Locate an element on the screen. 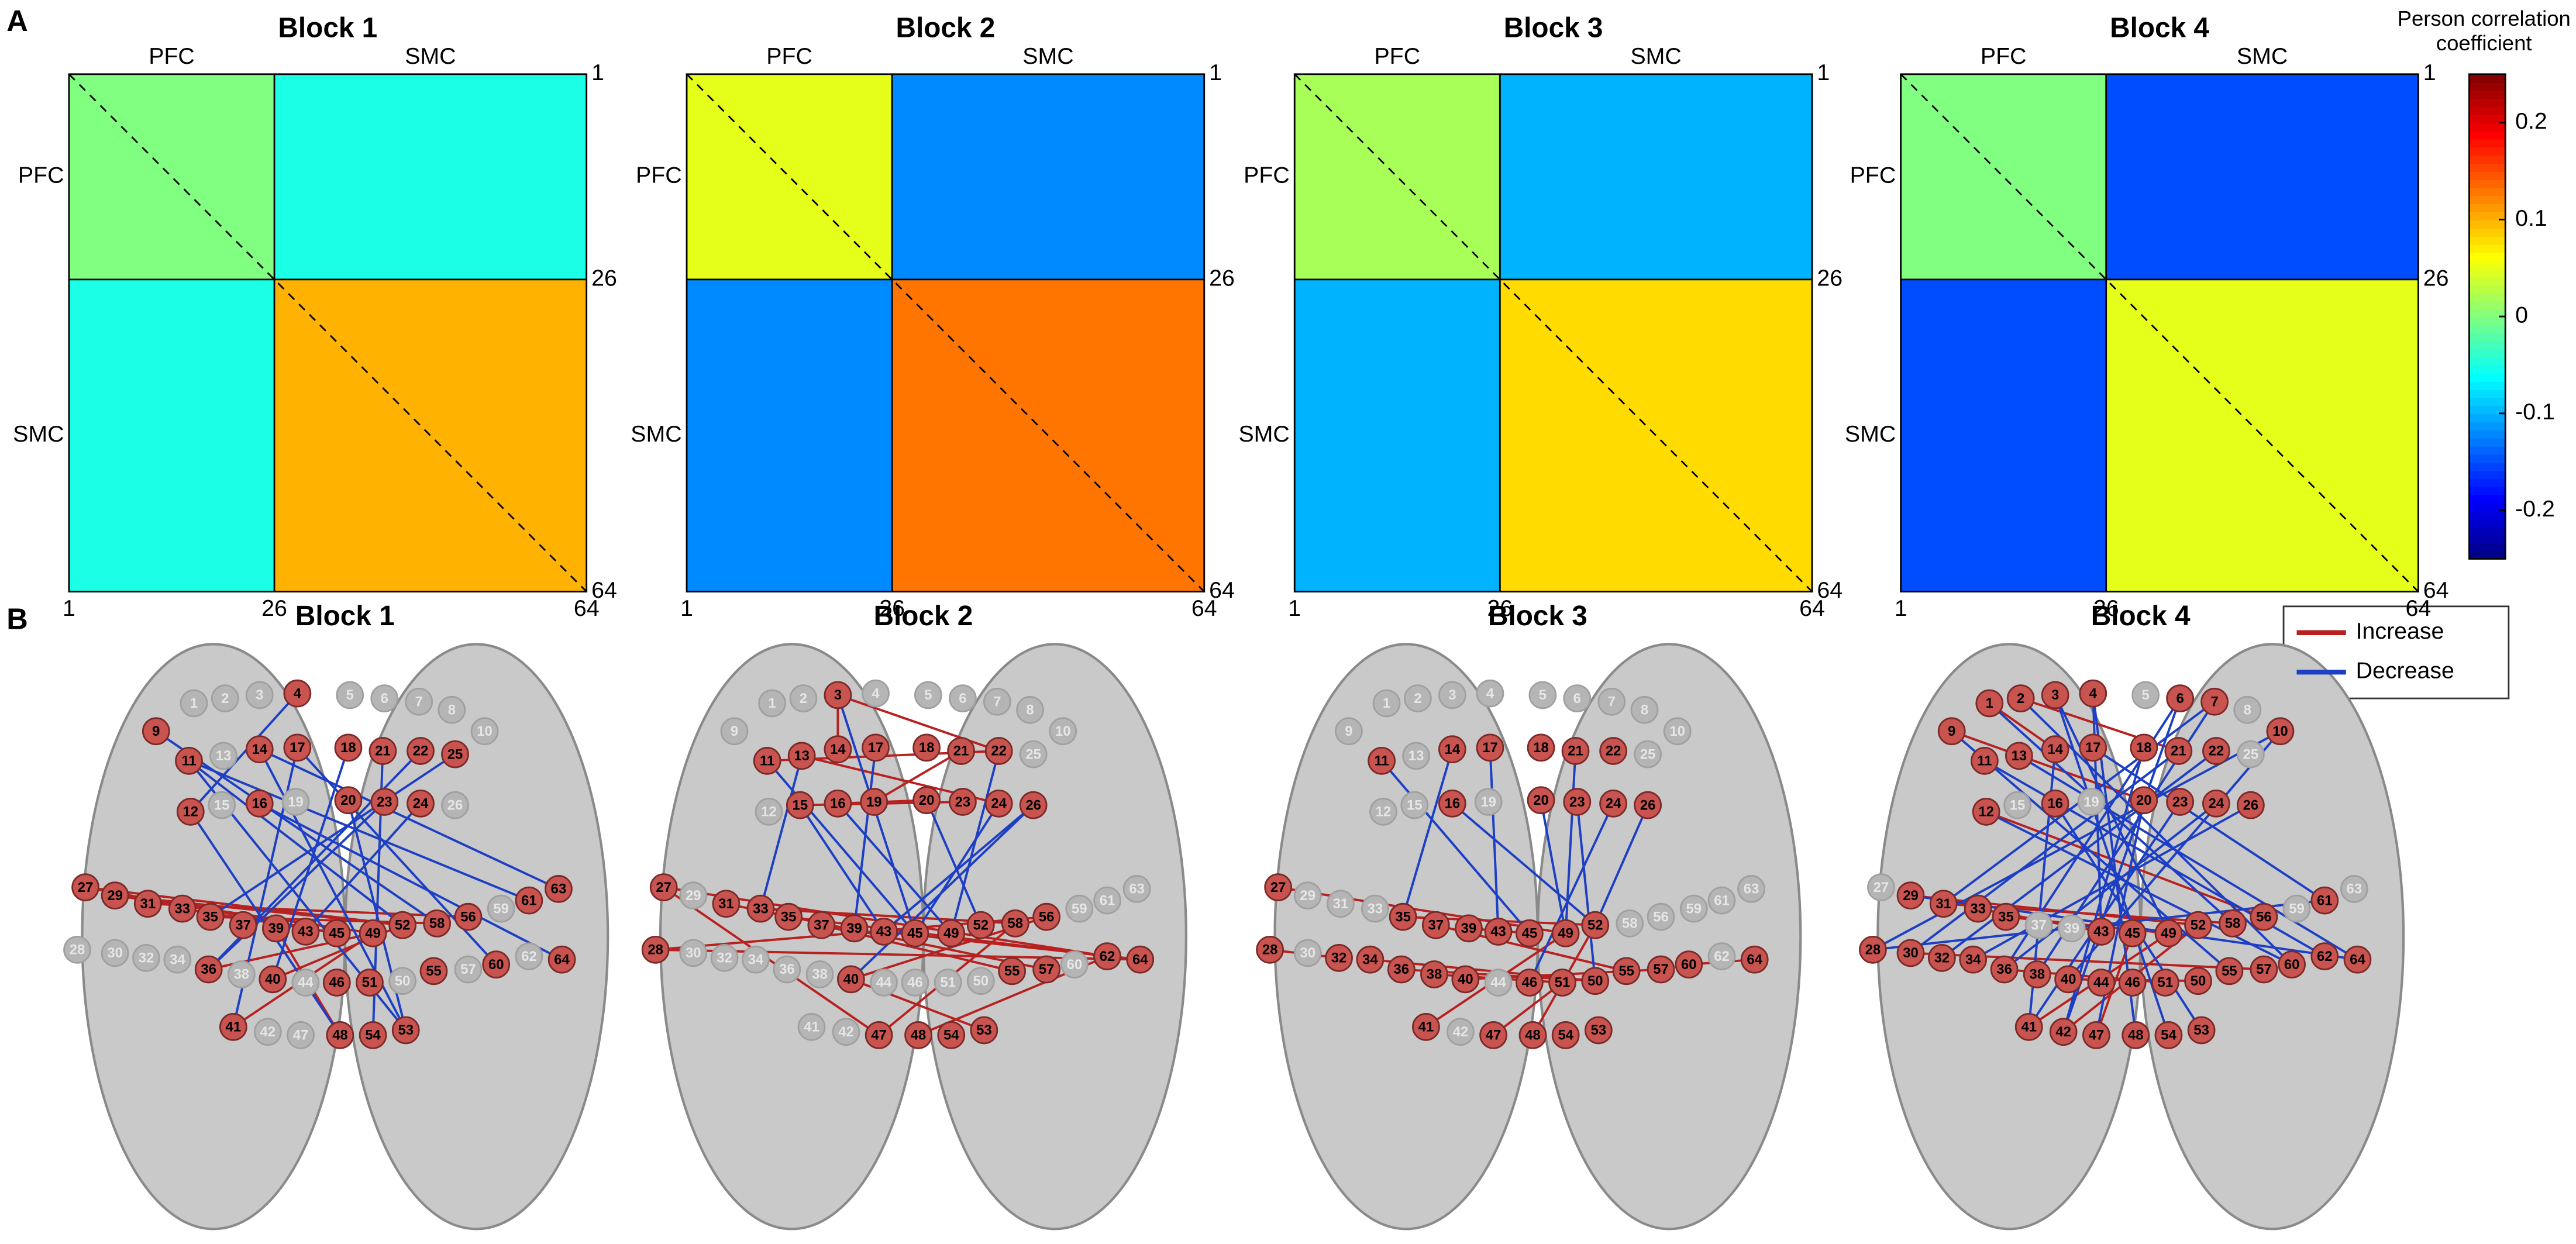 The image size is (2576, 1244). block-title: Block 2 is located at coordinates (945, 28).